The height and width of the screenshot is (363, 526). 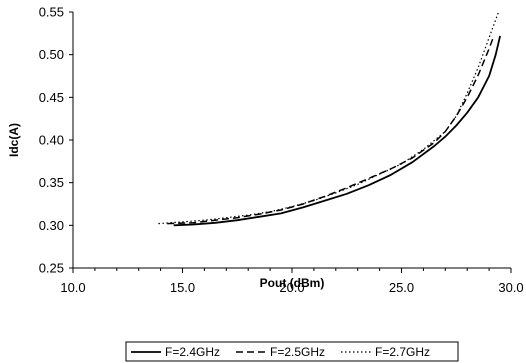 I want to click on y-tick-label: 0.55, so click(x=51, y=12).